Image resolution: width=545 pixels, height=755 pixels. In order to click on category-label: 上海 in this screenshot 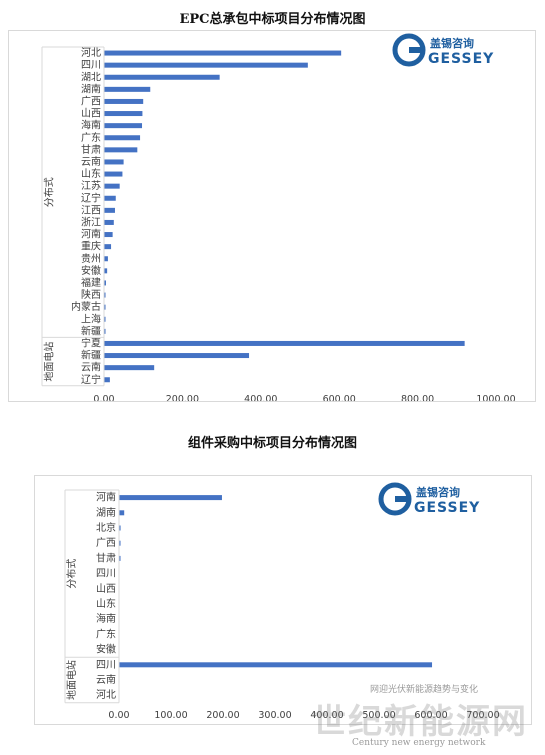, I will do `click(91, 318)`.